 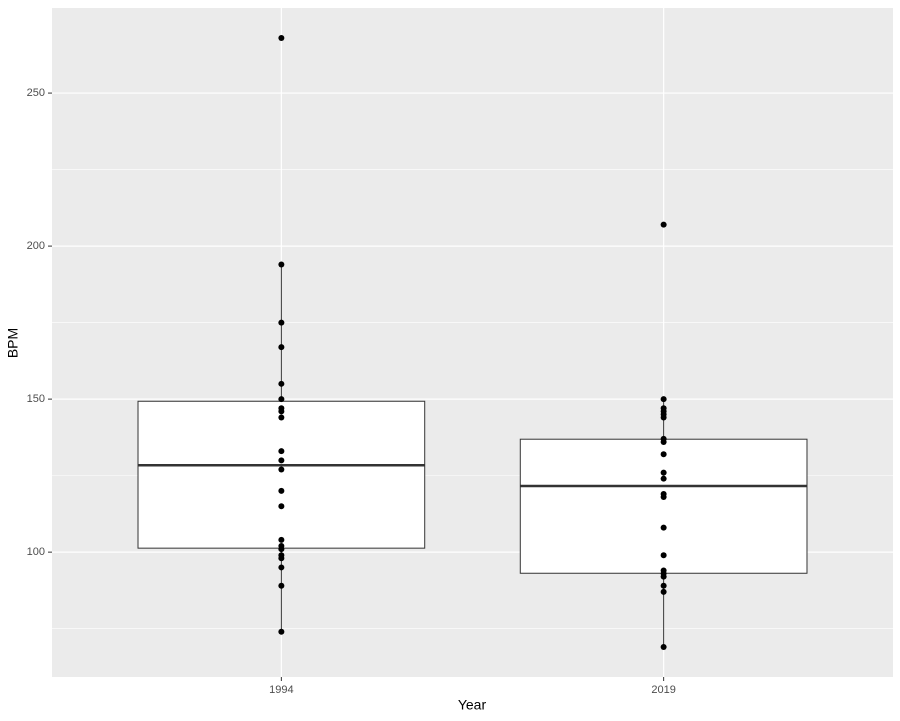 I want to click on y-tick-label: 100, so click(x=36, y=552).